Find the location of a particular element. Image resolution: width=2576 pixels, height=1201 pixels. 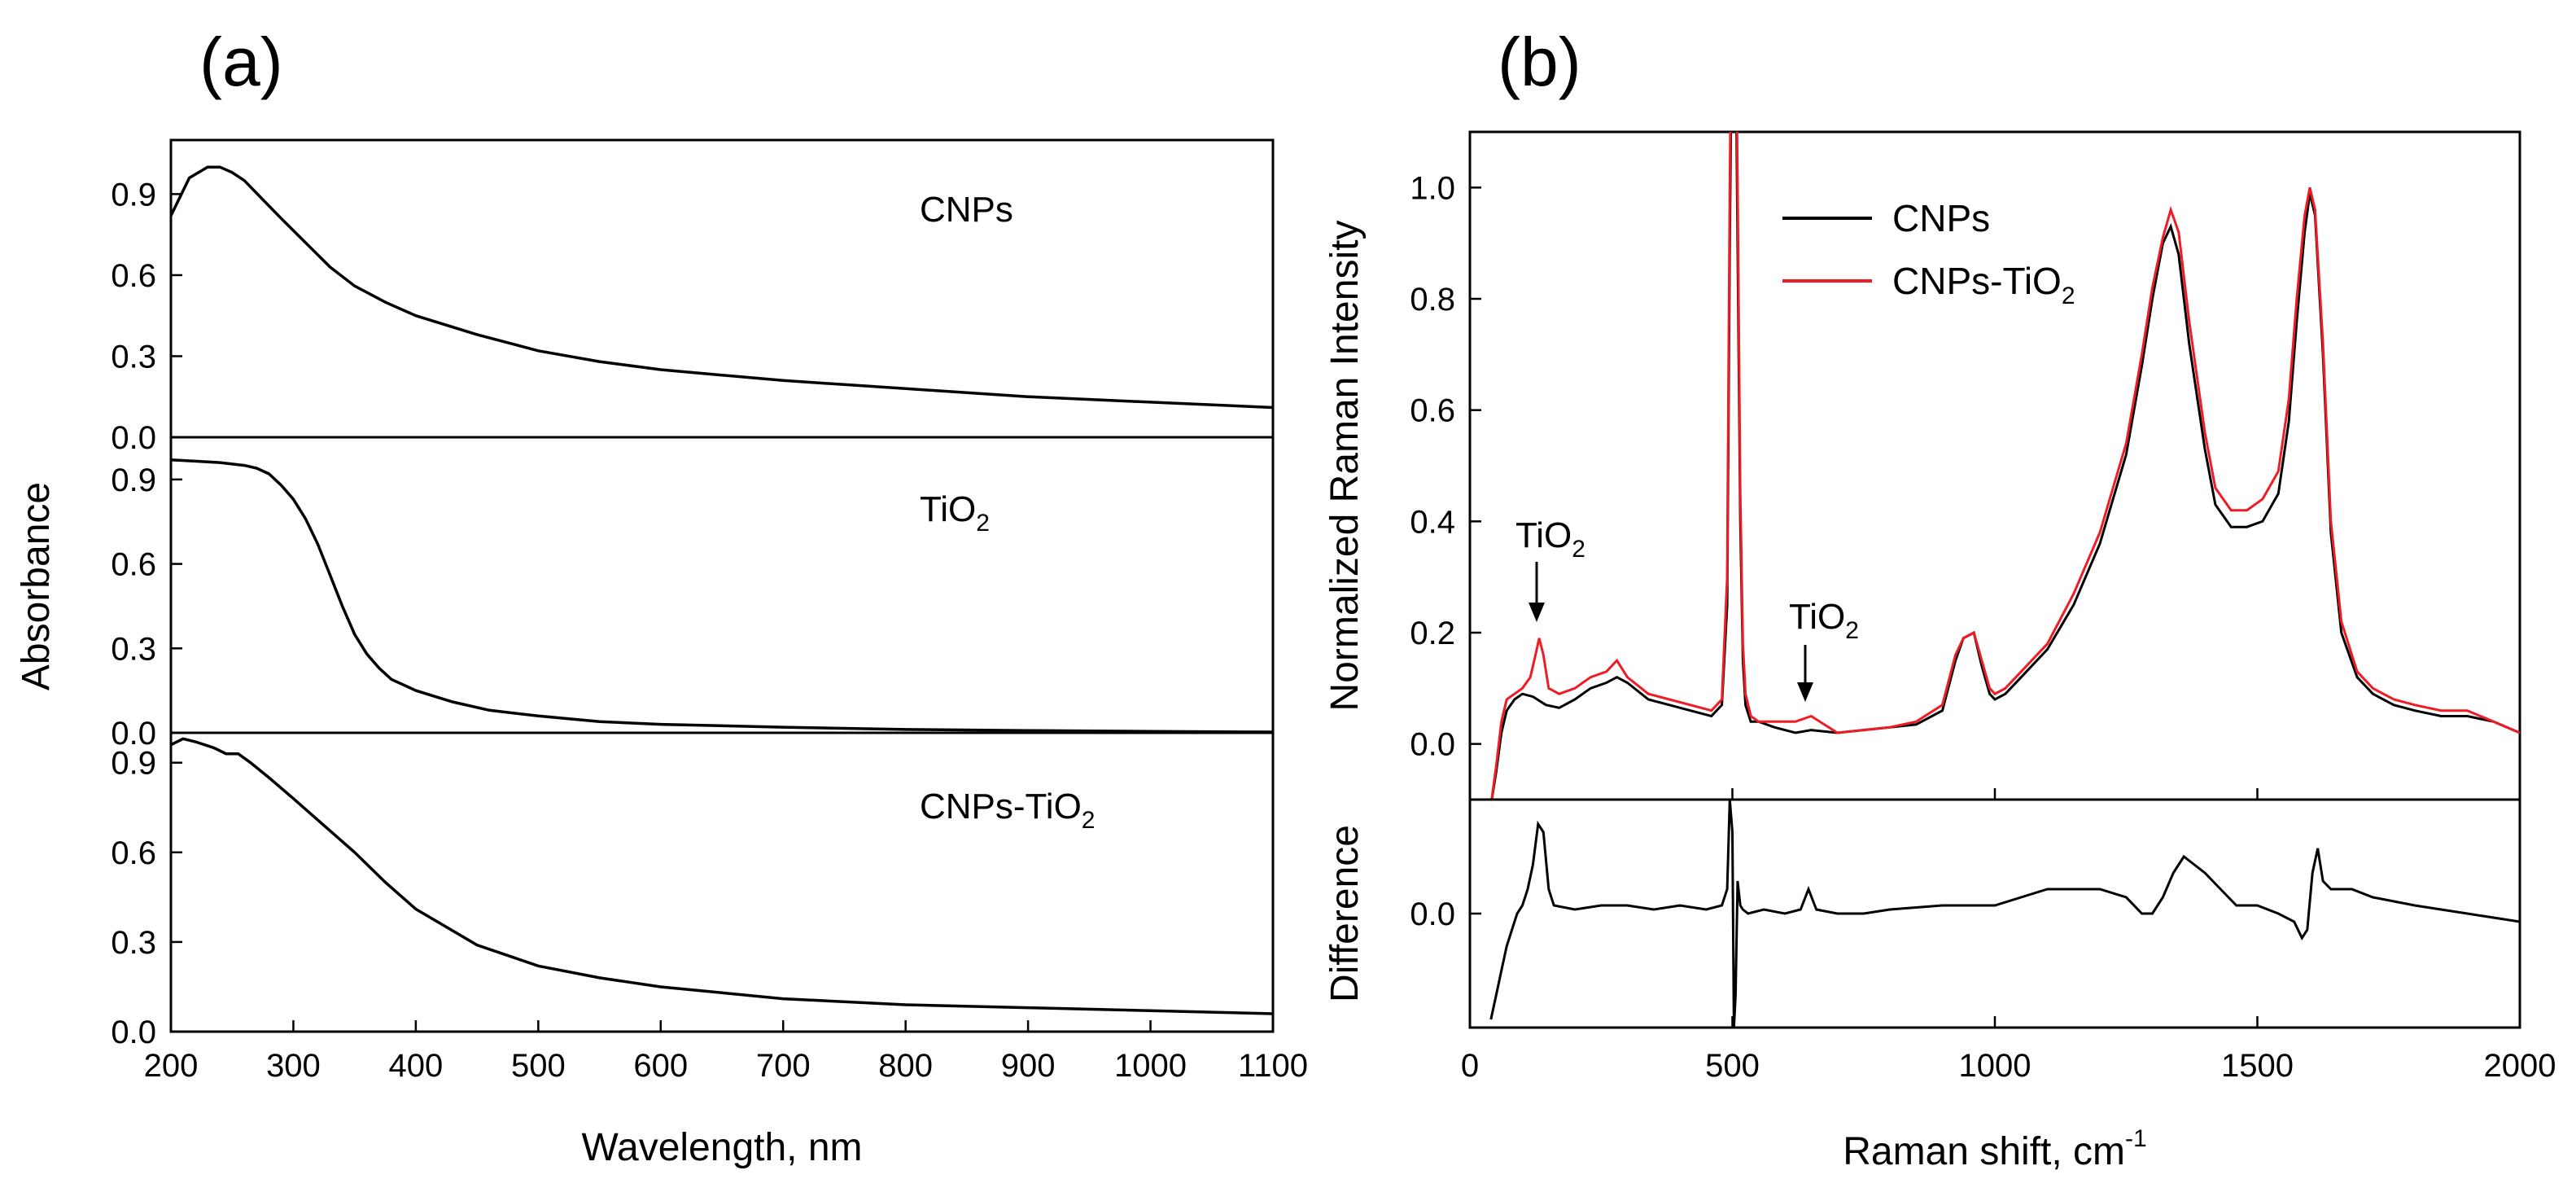

annotation-tio2-2-main: TiO is located at coordinates (1817, 617).